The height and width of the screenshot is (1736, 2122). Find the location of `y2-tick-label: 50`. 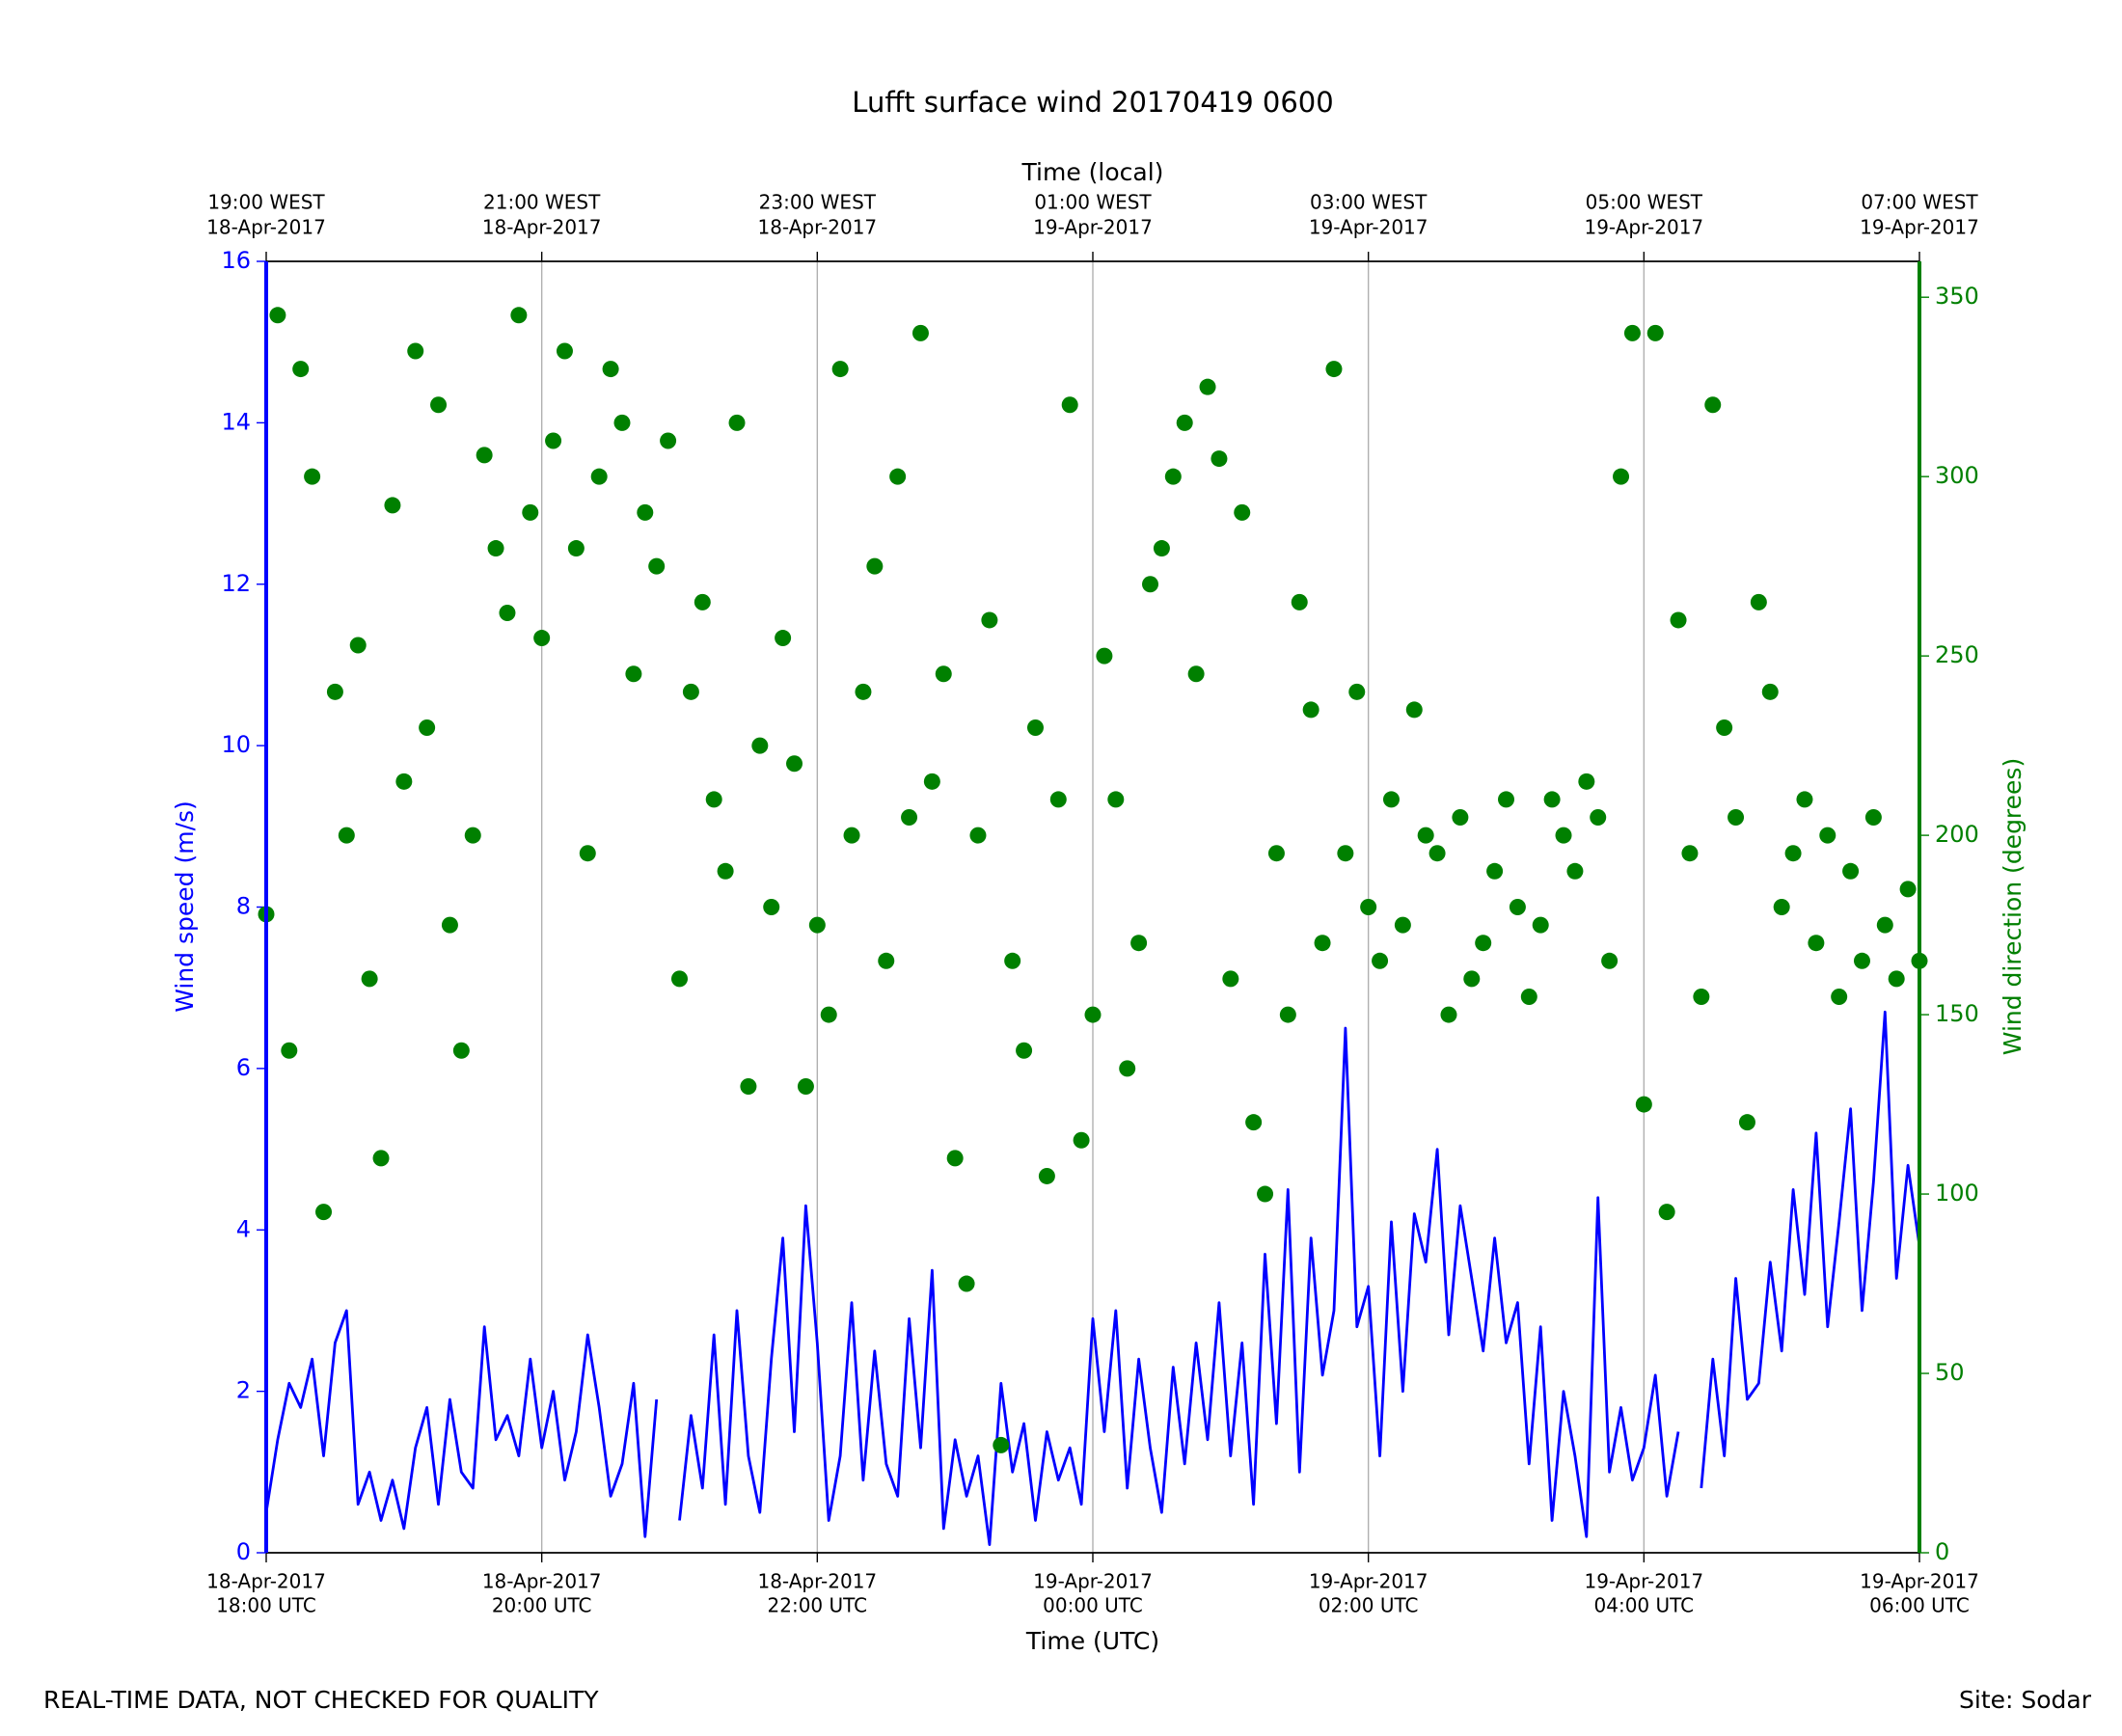

y2-tick-label: 50 is located at coordinates (1950, 1372).